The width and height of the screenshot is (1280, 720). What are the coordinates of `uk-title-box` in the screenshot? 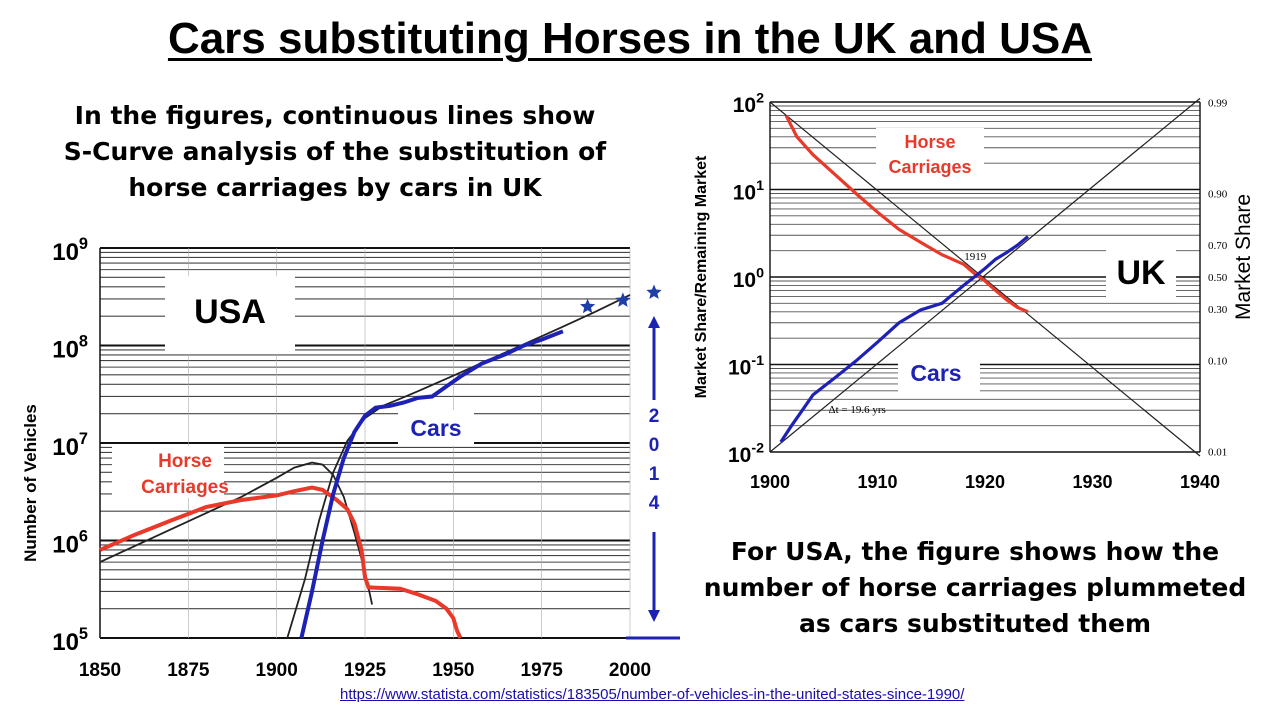 It's located at (1141, 272).